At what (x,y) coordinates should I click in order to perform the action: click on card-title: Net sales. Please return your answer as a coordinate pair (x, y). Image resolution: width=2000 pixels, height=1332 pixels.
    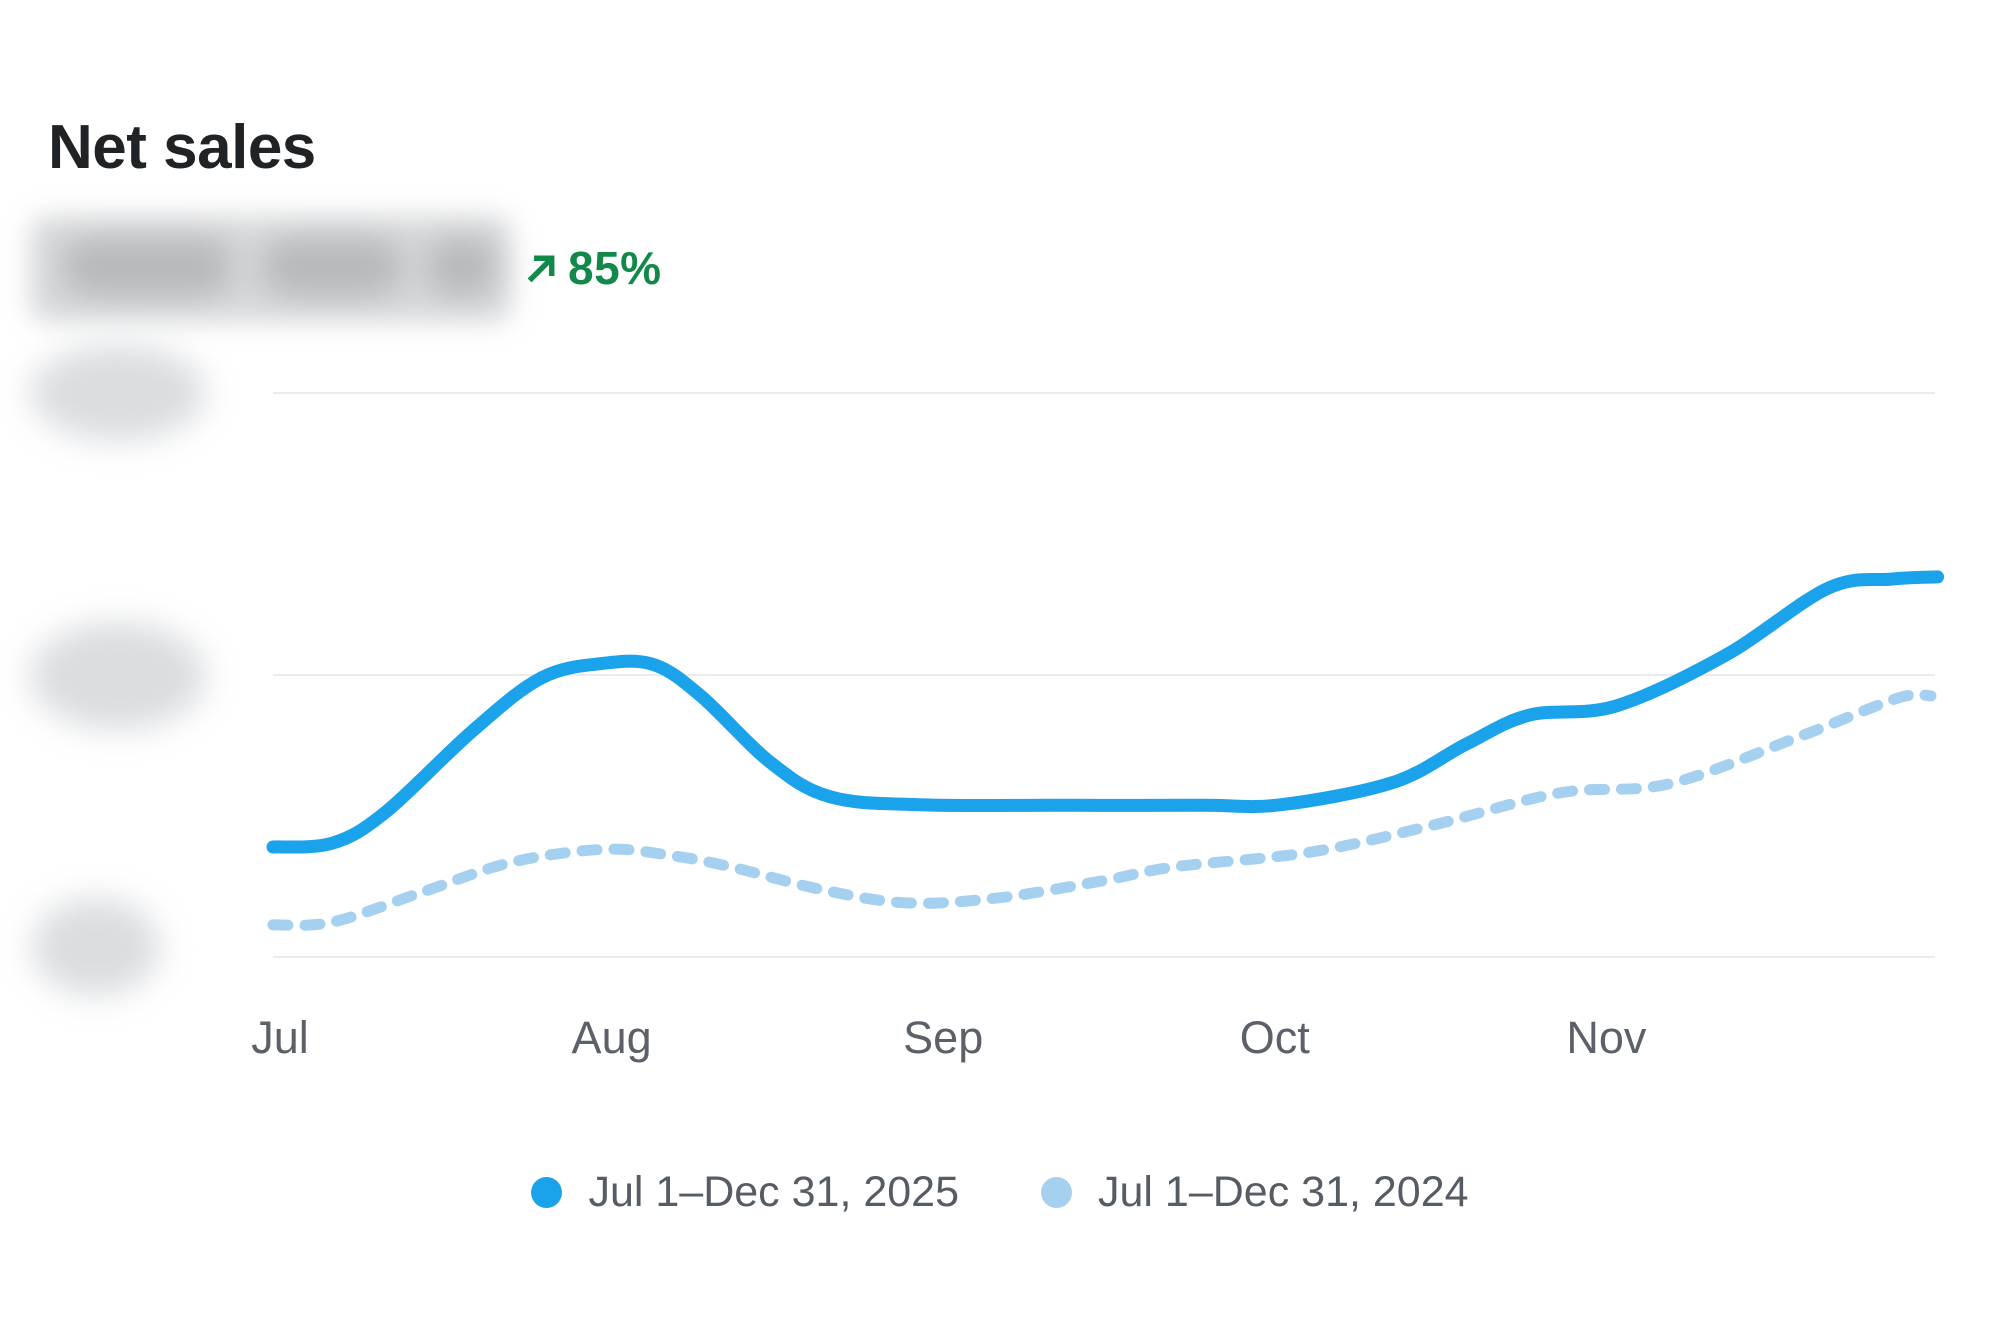
    Looking at the image, I should click on (182, 147).